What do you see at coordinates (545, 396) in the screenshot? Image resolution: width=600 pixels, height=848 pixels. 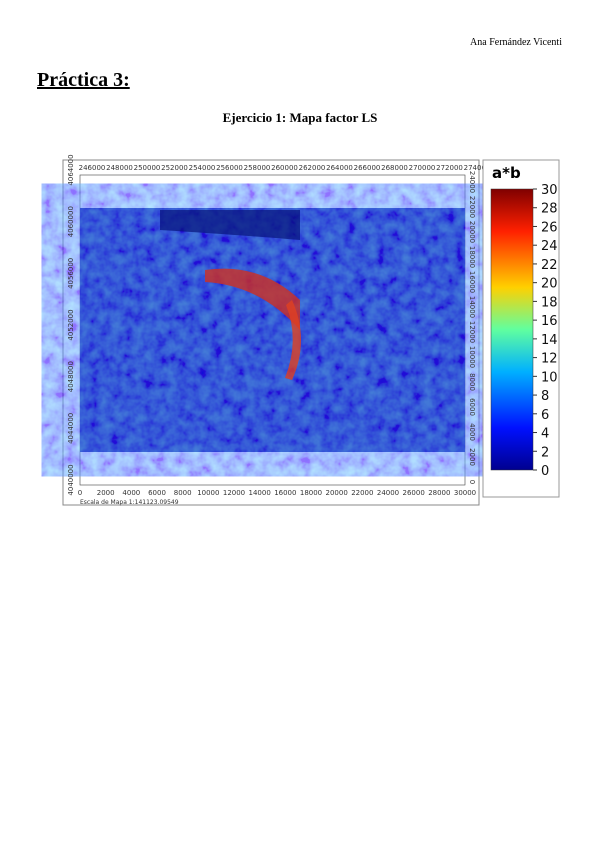 I see `legend-tick-label: 8` at bounding box center [545, 396].